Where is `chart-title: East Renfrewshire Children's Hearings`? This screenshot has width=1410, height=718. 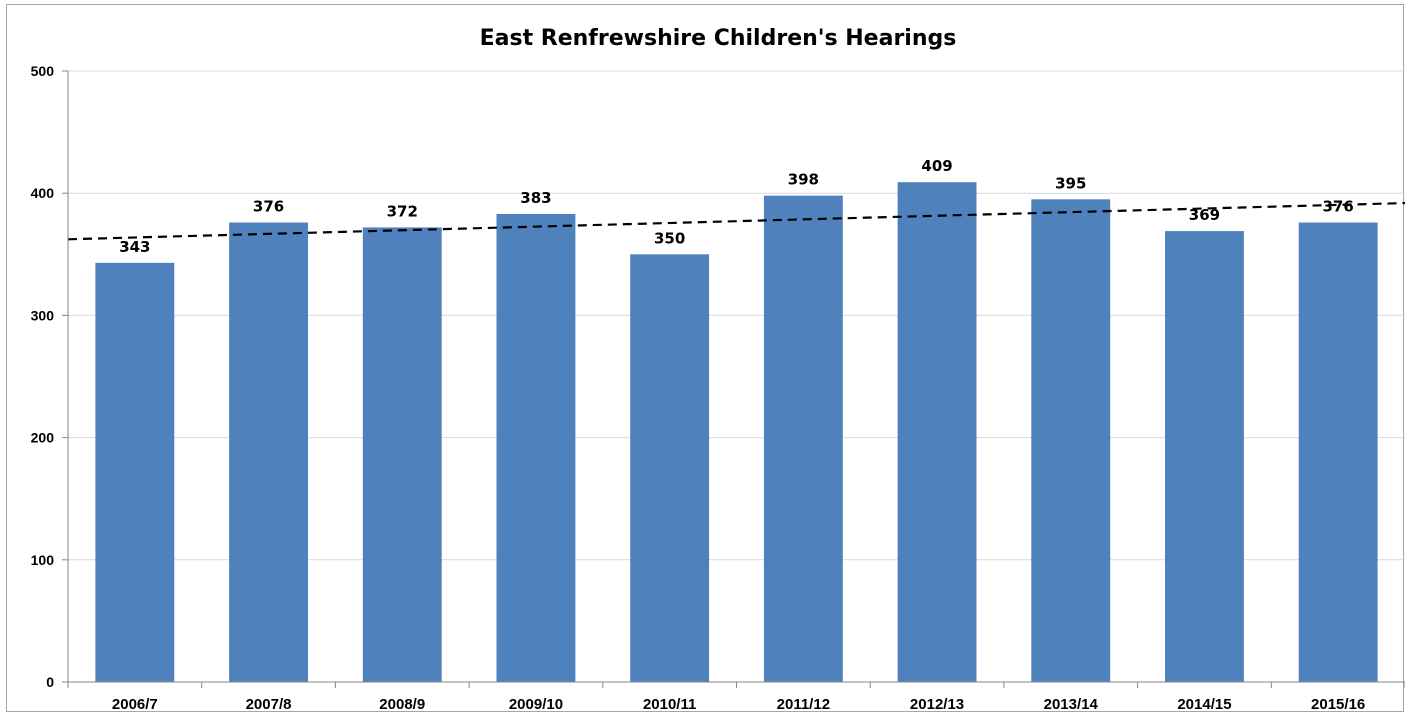
chart-title: East Renfrewshire Children's Hearings is located at coordinates (718, 38).